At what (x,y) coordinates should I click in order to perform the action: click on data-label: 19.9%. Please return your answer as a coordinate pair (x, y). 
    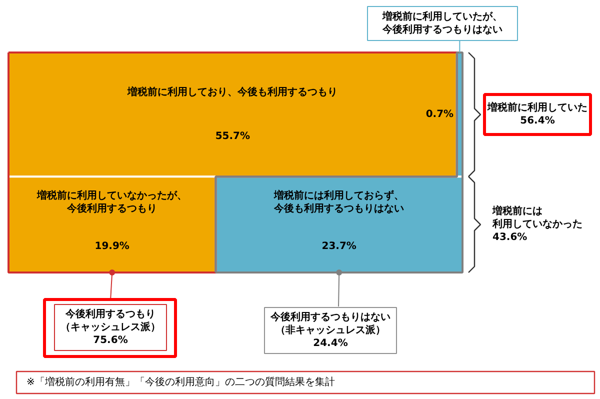
    Looking at the image, I should click on (112, 246).